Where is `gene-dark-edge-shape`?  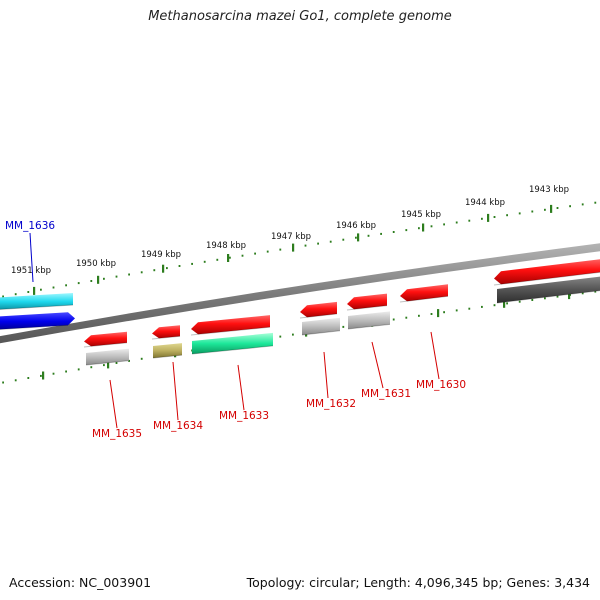
gene-dark-edge-shape is located at coordinates (548, 289).